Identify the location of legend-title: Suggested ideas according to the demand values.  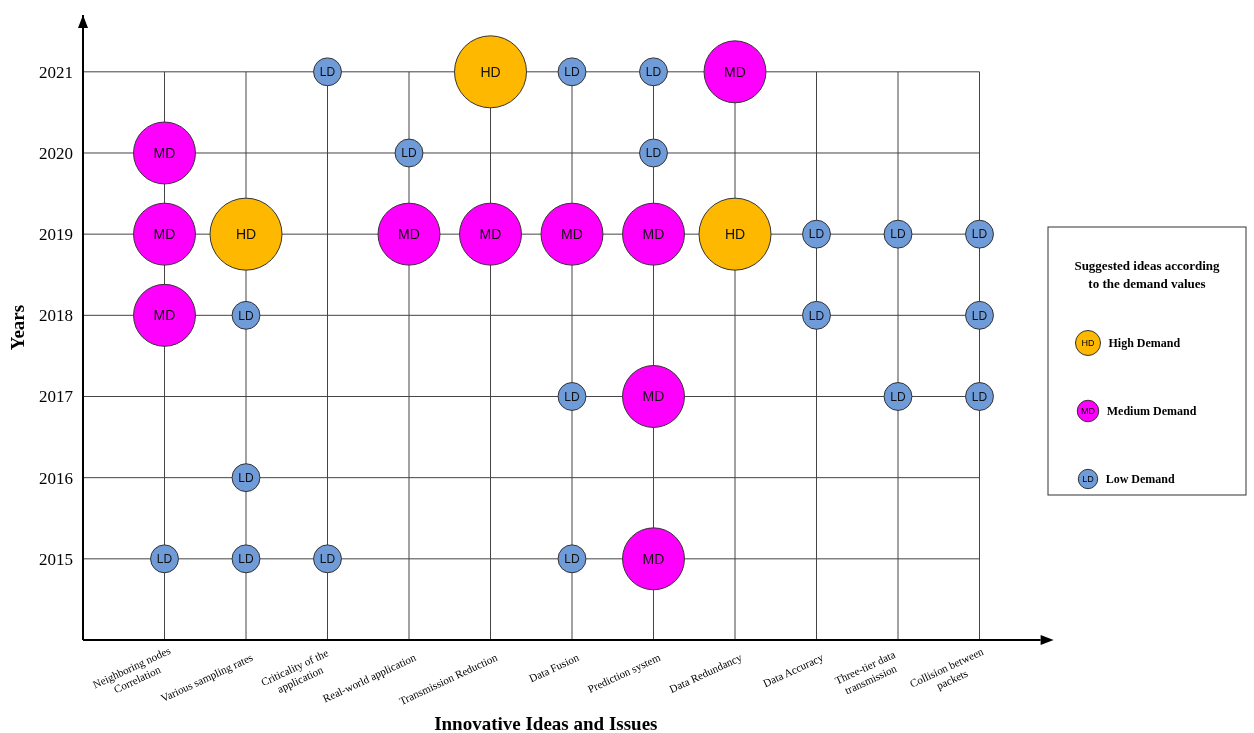
(1147, 274).